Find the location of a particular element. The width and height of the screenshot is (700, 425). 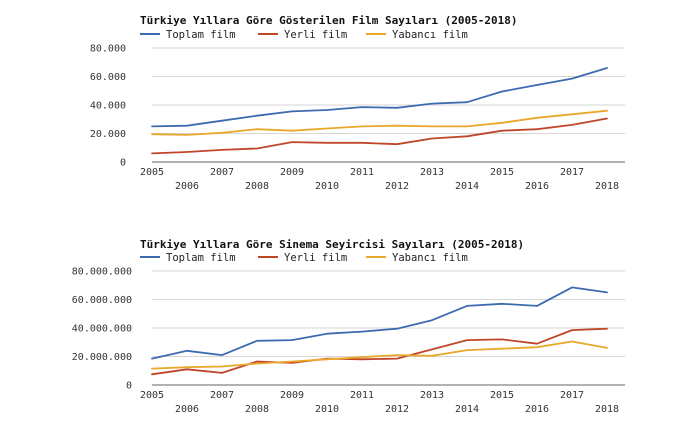

y-tick-label: 60.000 is located at coordinates (108, 77).